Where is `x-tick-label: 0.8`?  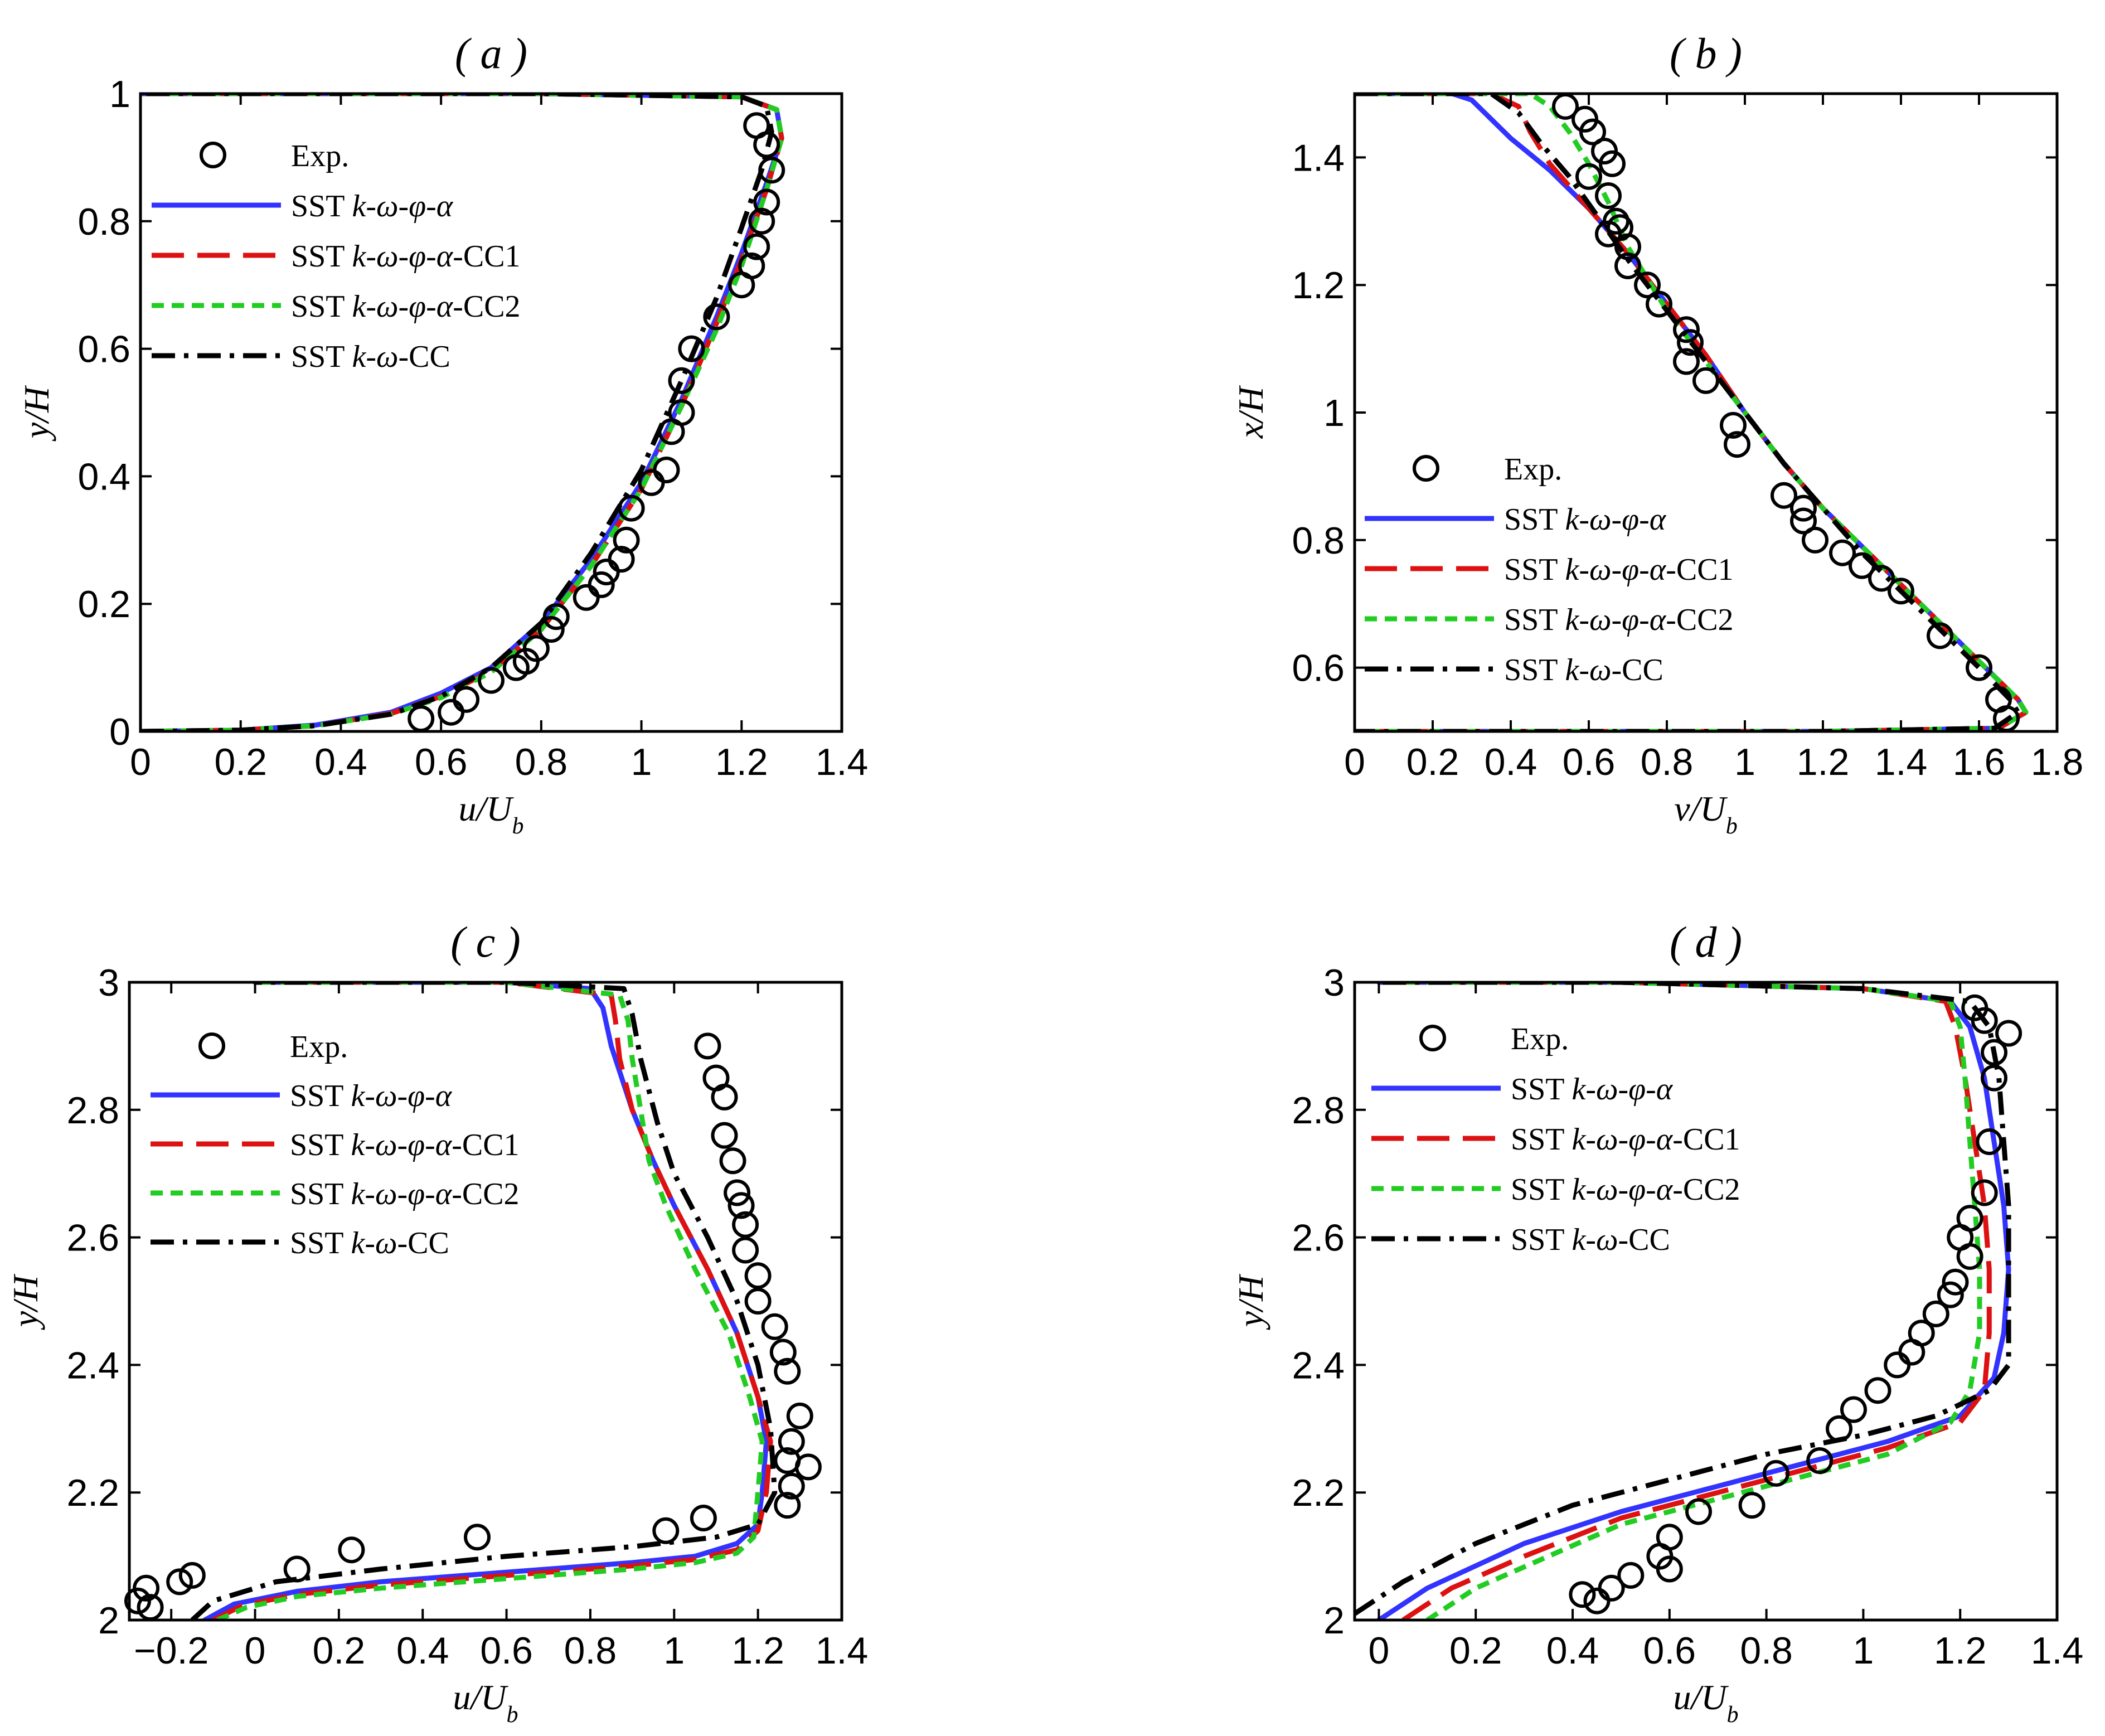 x-tick-label: 0.8 is located at coordinates (1667, 762).